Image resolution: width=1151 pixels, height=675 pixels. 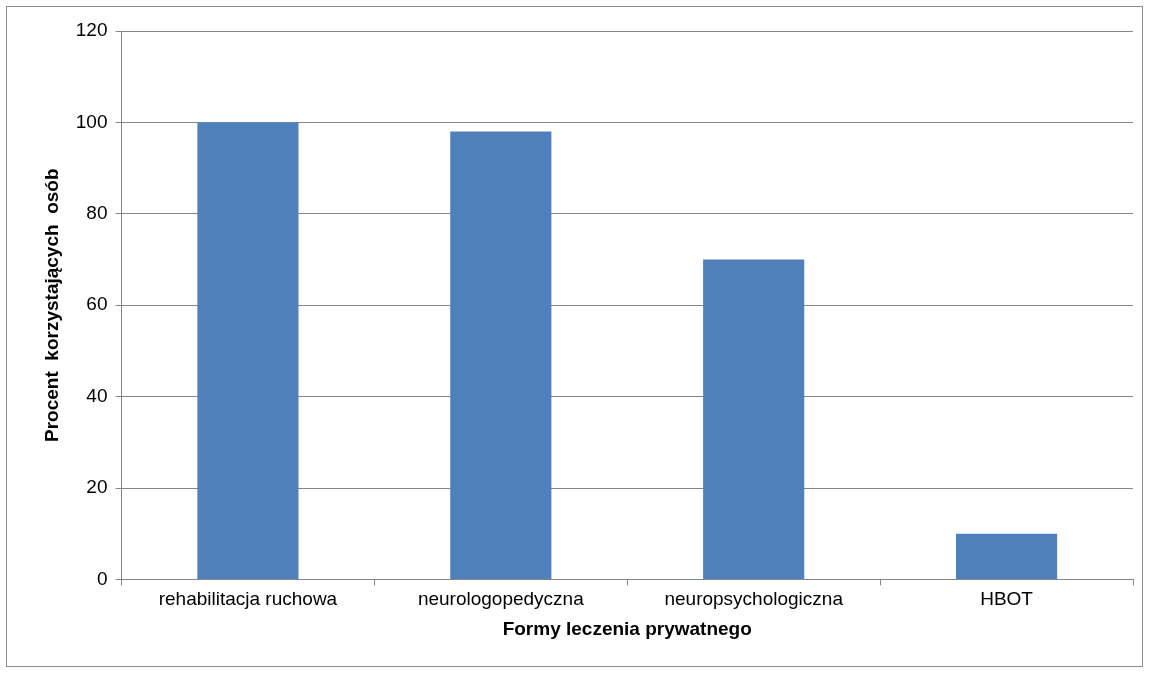 What do you see at coordinates (97, 487) in the screenshot?
I see `y-tick-label: 20` at bounding box center [97, 487].